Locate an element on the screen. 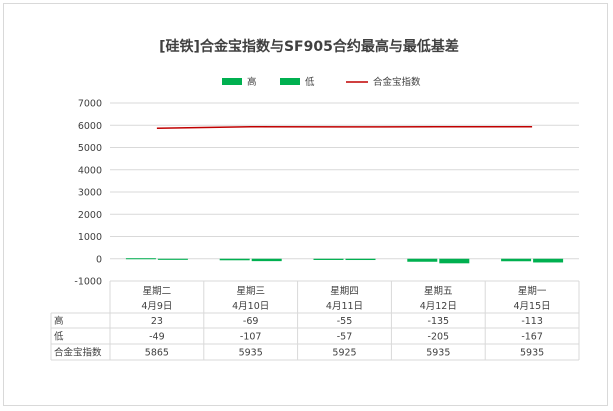 The width and height of the screenshot is (613, 411). table-row-label: 高 is located at coordinates (59, 321).